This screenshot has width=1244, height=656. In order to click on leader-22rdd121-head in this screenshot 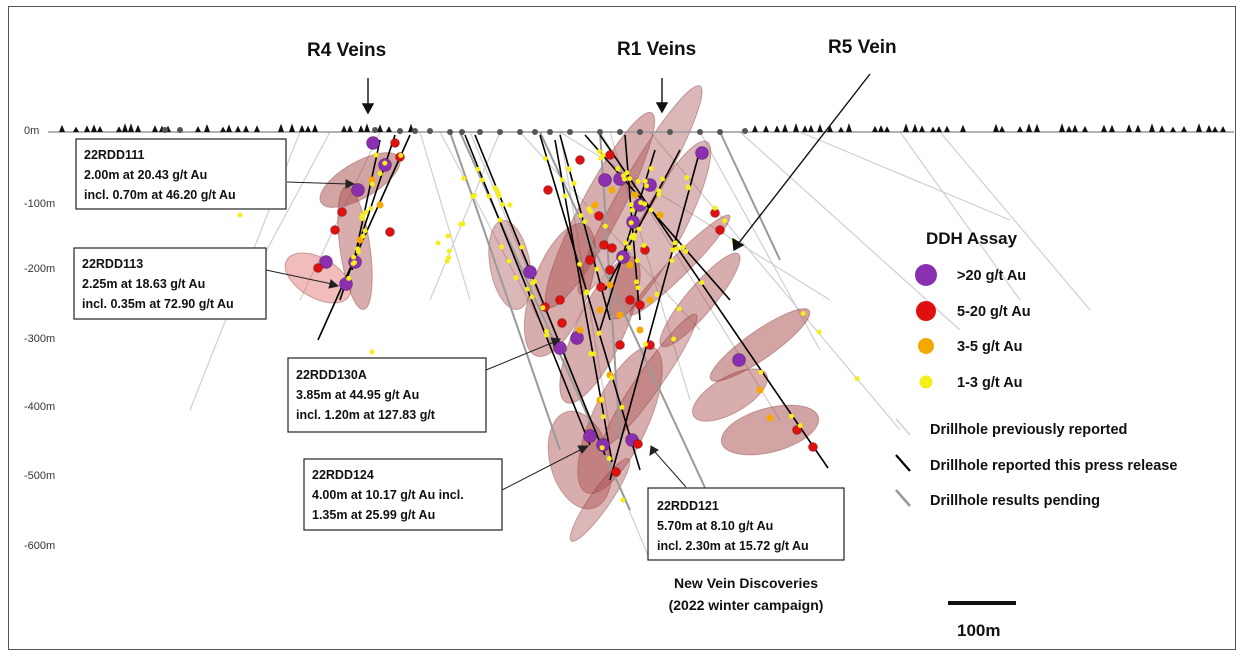, I will do `click(654, 450)`.